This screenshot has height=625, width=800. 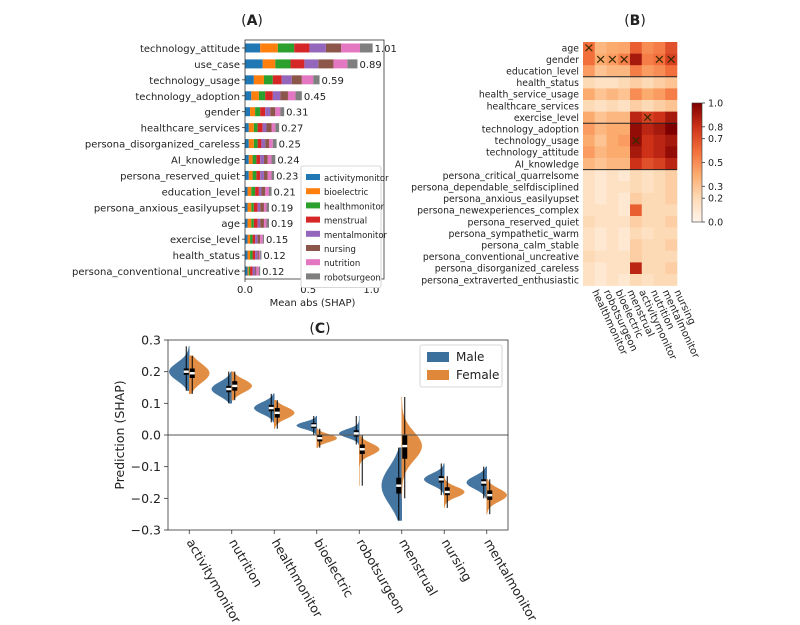 I want to click on c-x-tick-label-nutrition: nutrition, so click(x=246, y=563).